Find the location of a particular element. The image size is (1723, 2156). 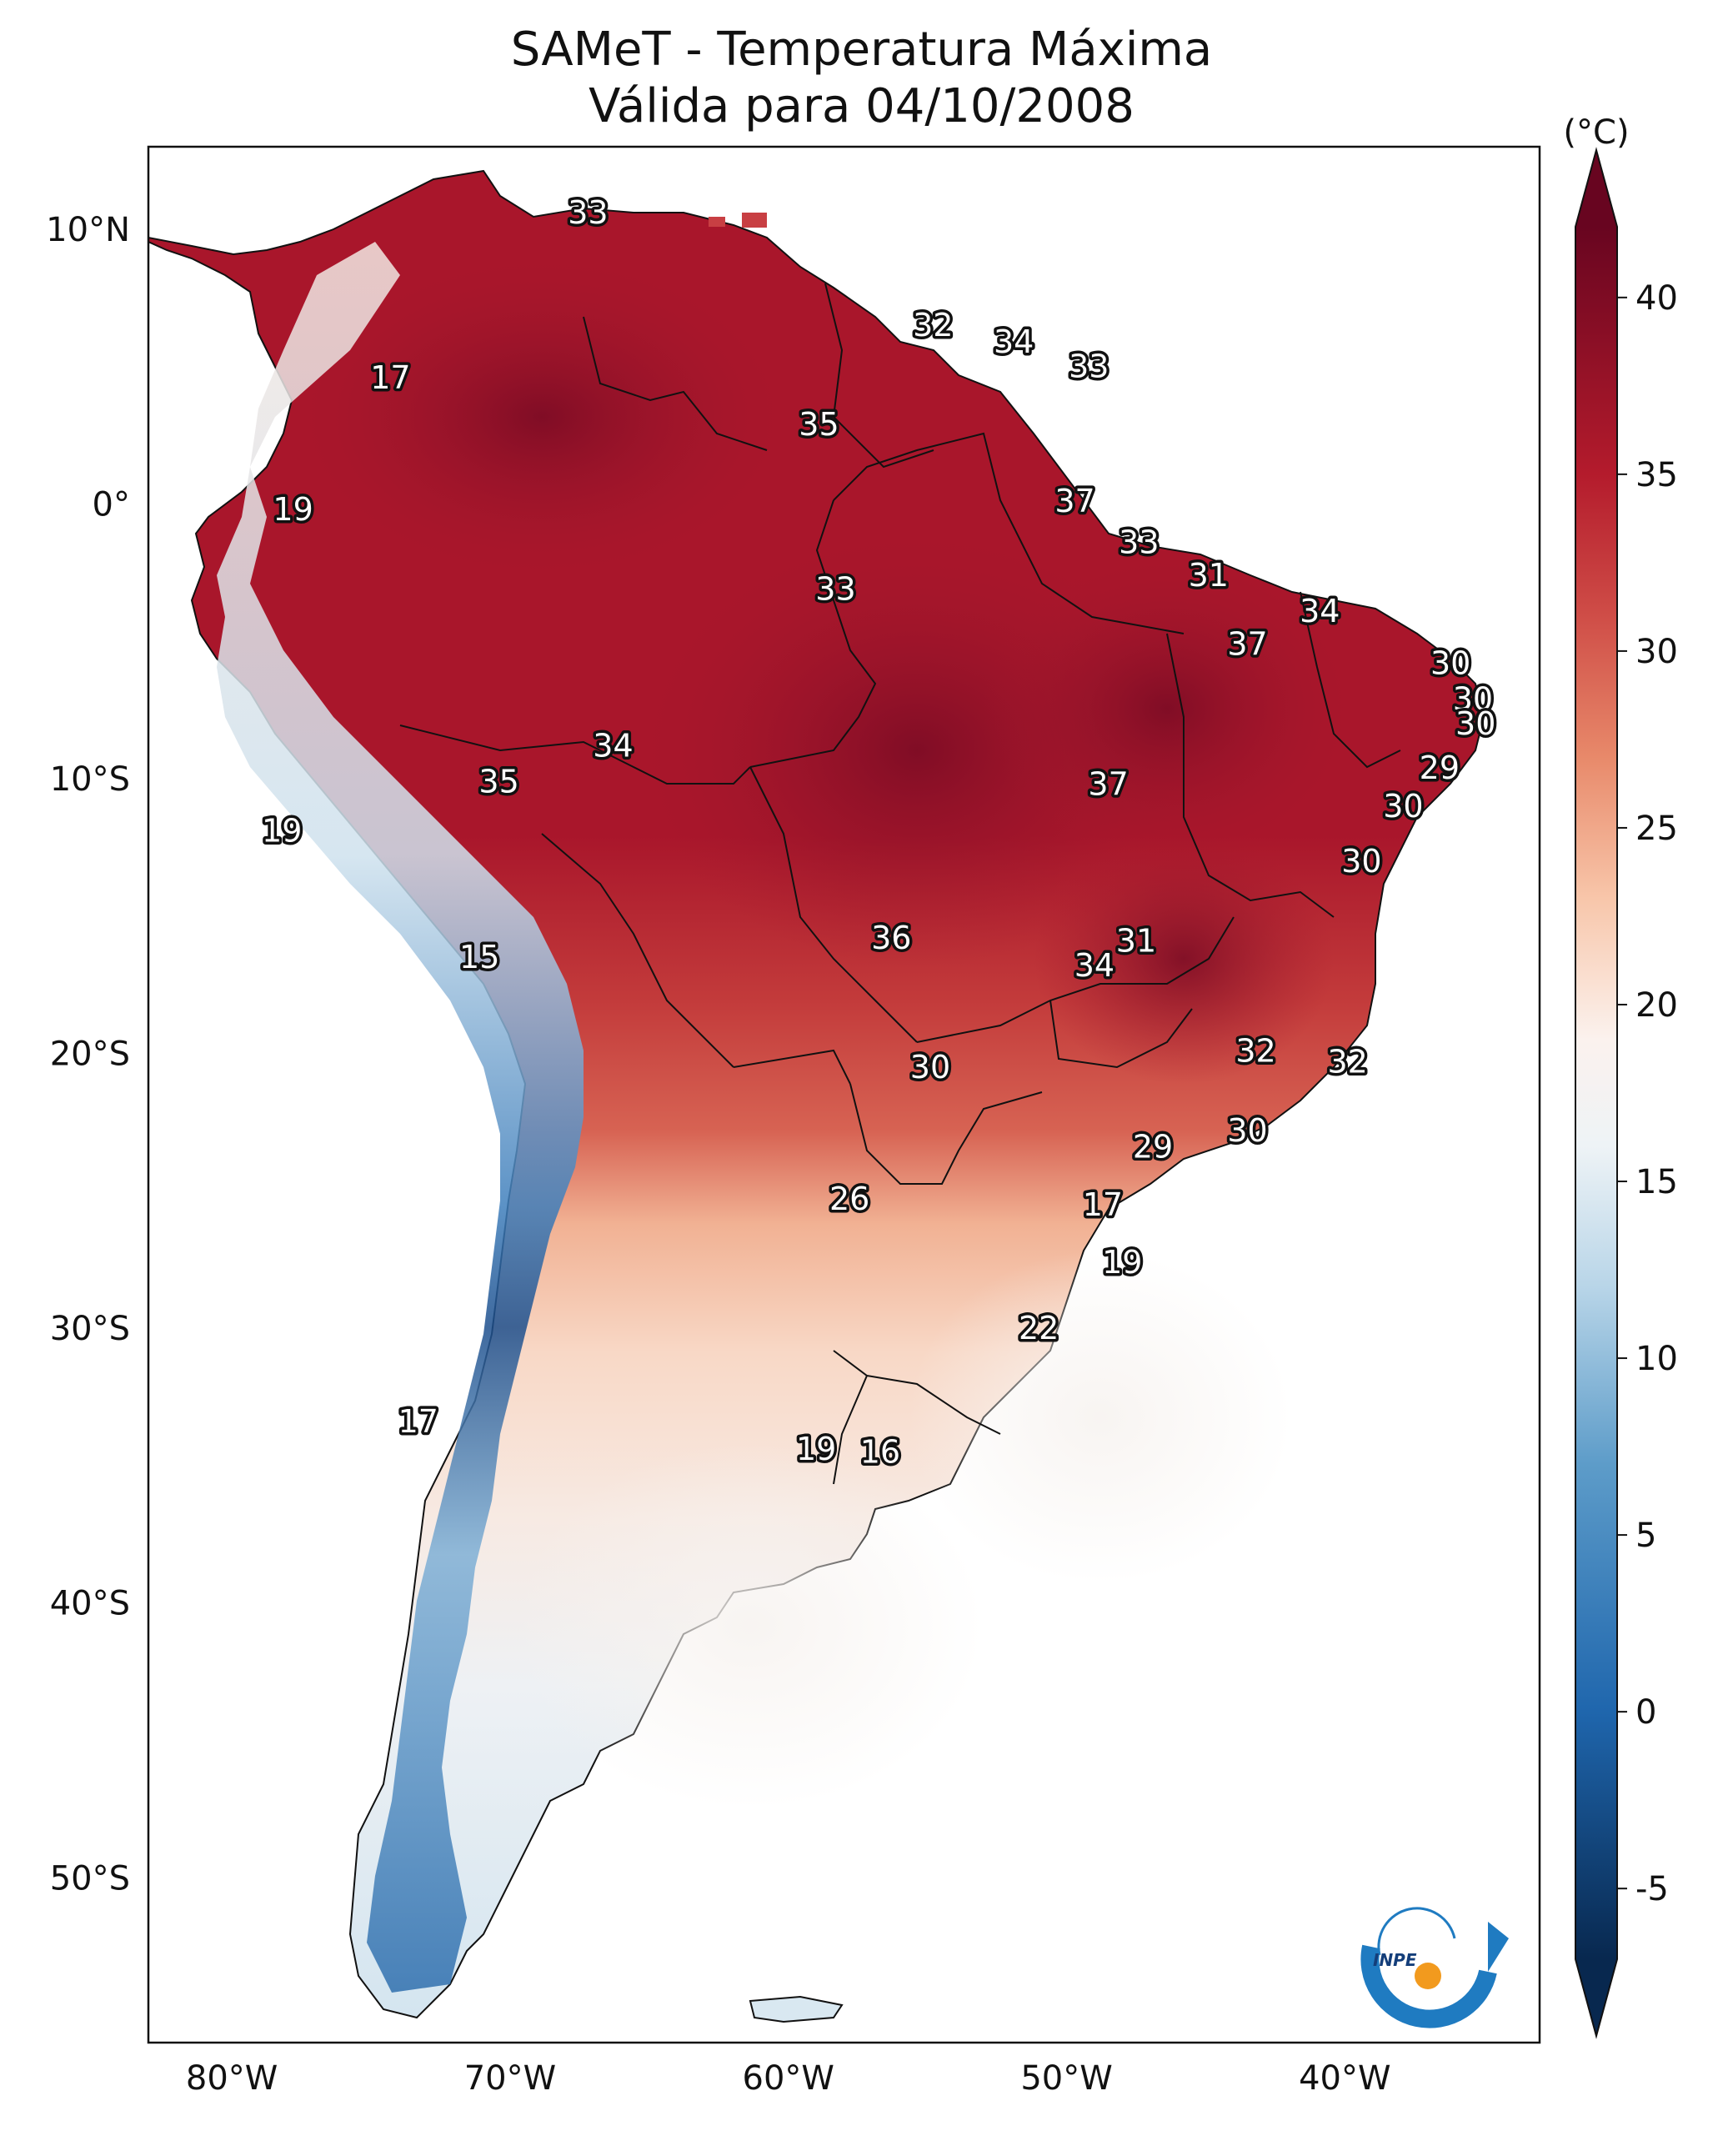

temperature-point-label: 22 is located at coordinates (1039, 1328).